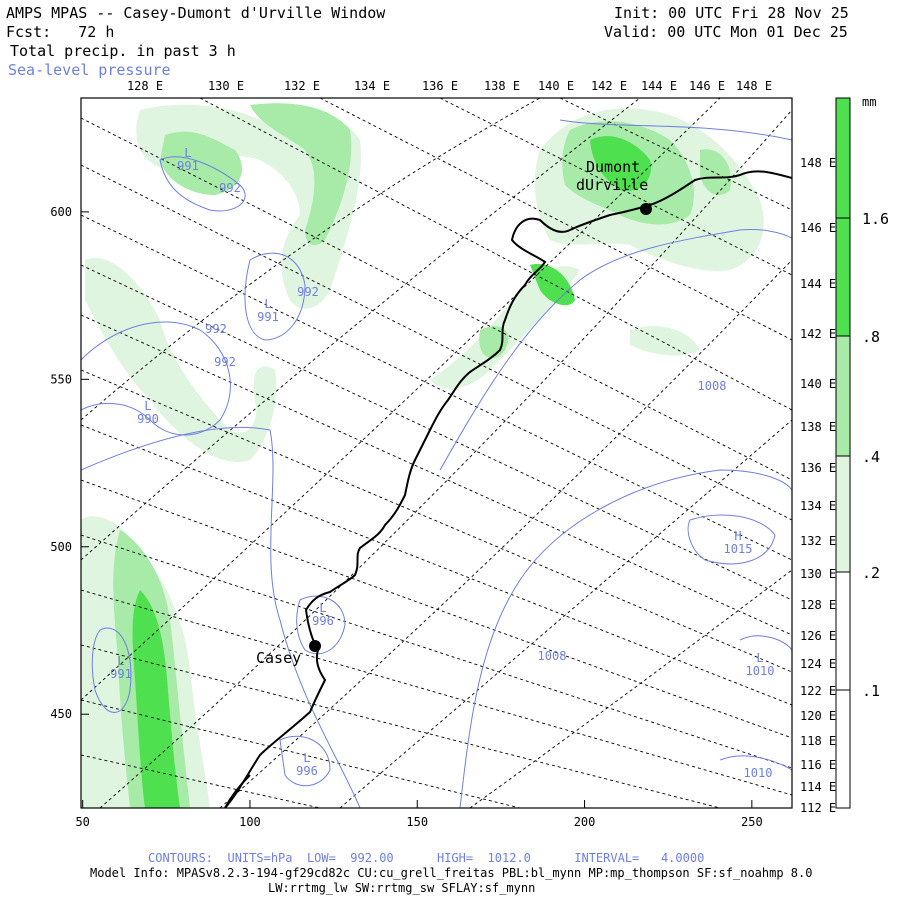 The width and height of the screenshot is (900, 900). What do you see at coordinates (417, 822) in the screenshot?
I see `x-tick-label: 150` at bounding box center [417, 822].